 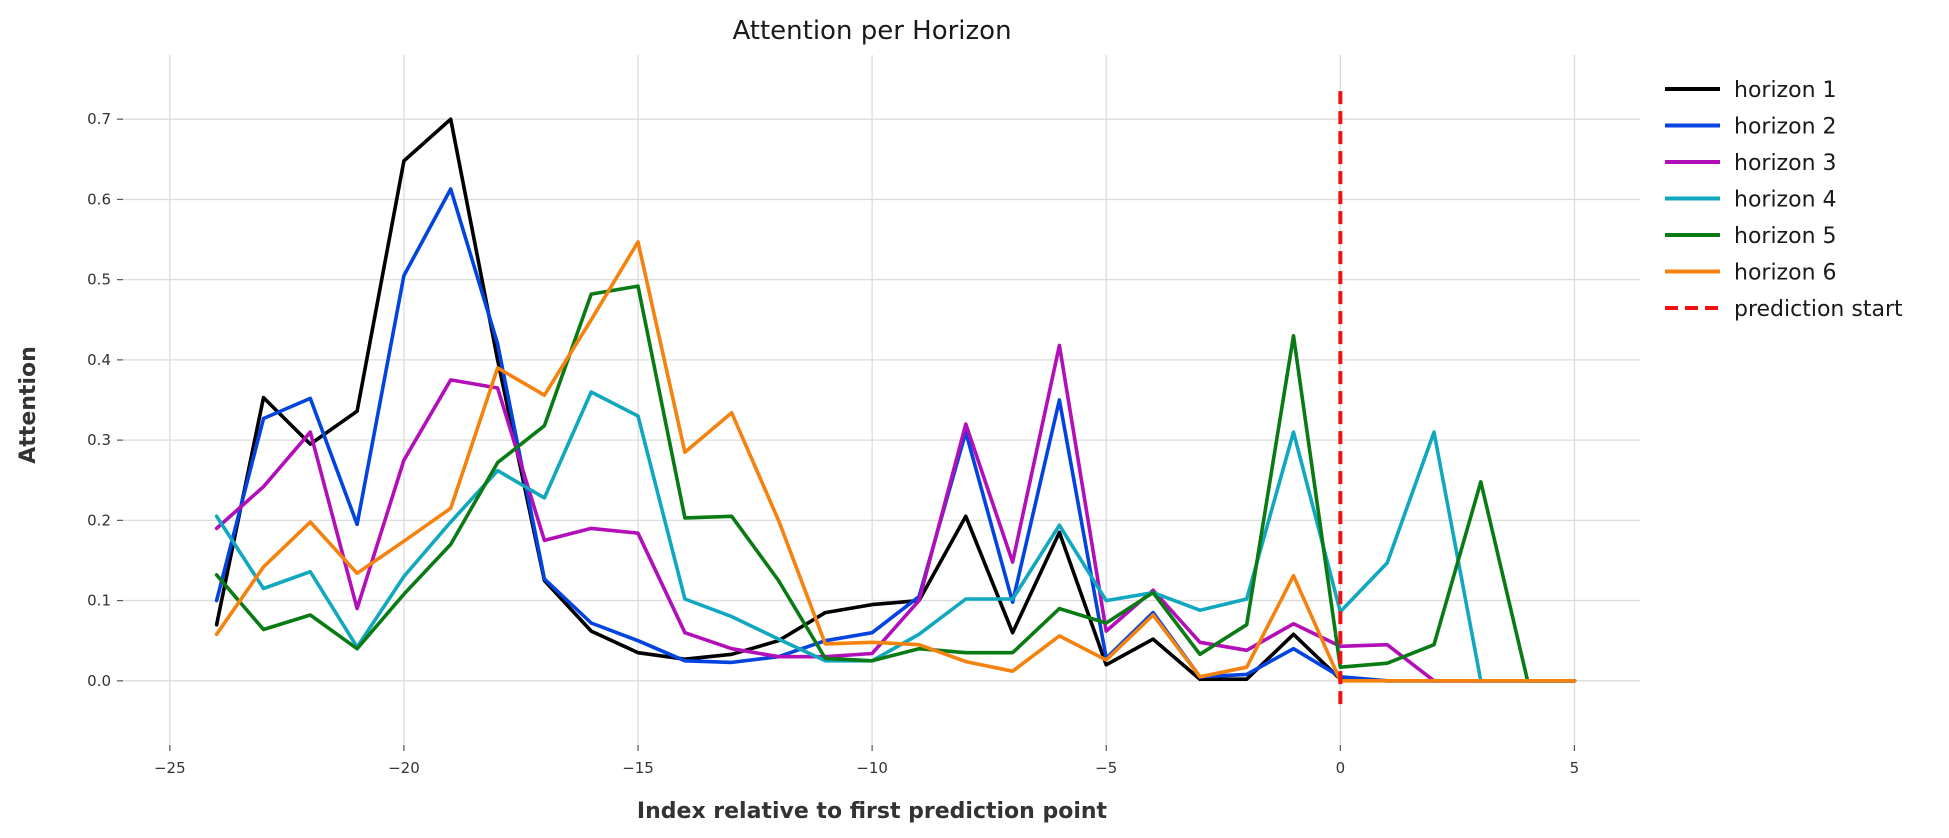 What do you see at coordinates (99, 360) in the screenshot?
I see `y-tick-label: 0.4` at bounding box center [99, 360].